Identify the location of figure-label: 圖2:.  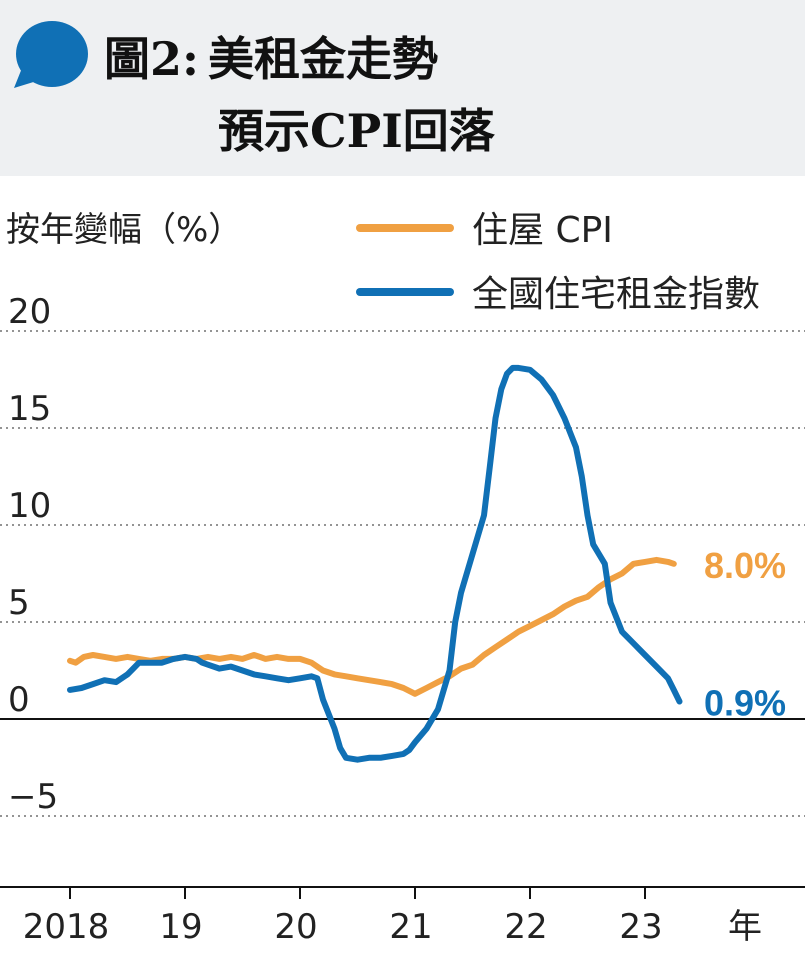
(151, 59).